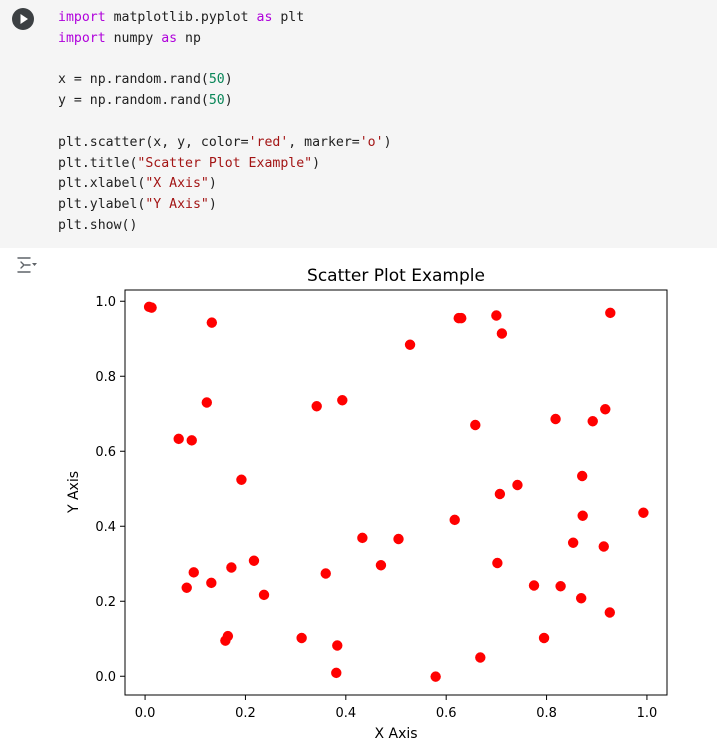 The height and width of the screenshot is (752, 717). Describe the element at coordinates (189, 38) in the screenshot. I see `code-token: np` at that location.